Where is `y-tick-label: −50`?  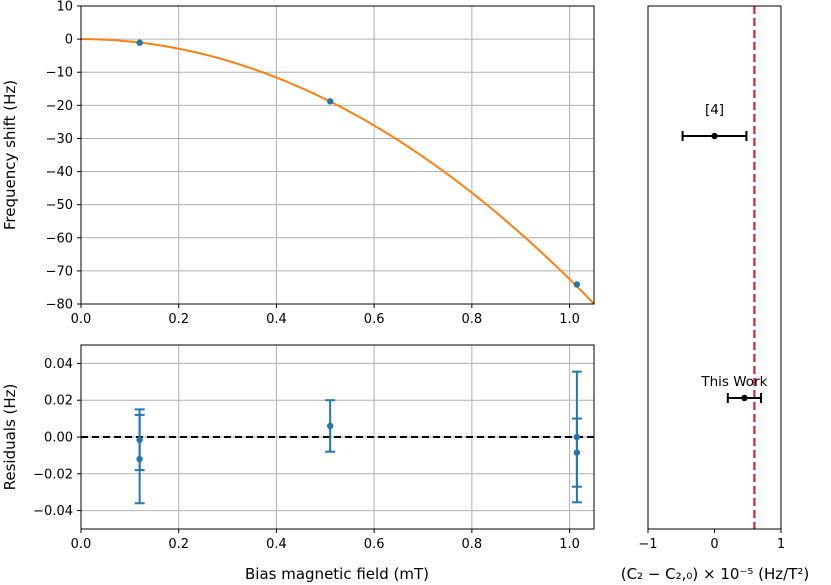
y-tick-label: −50 is located at coordinates (59, 205).